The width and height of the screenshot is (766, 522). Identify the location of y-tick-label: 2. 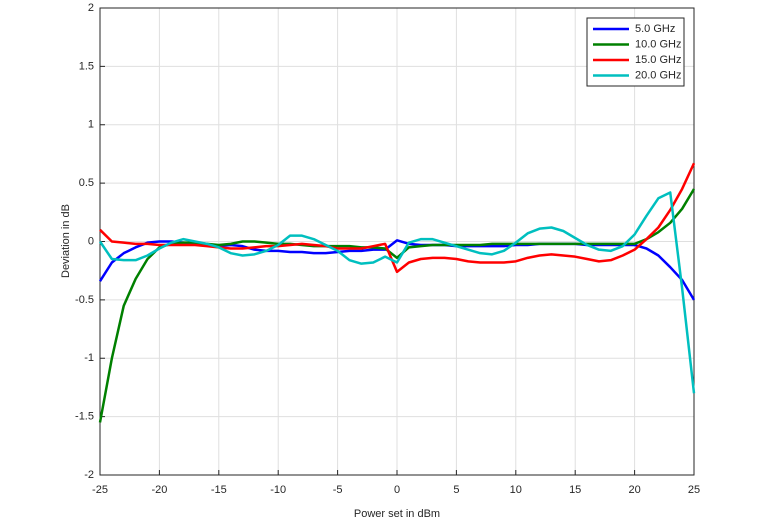
(91, 8).